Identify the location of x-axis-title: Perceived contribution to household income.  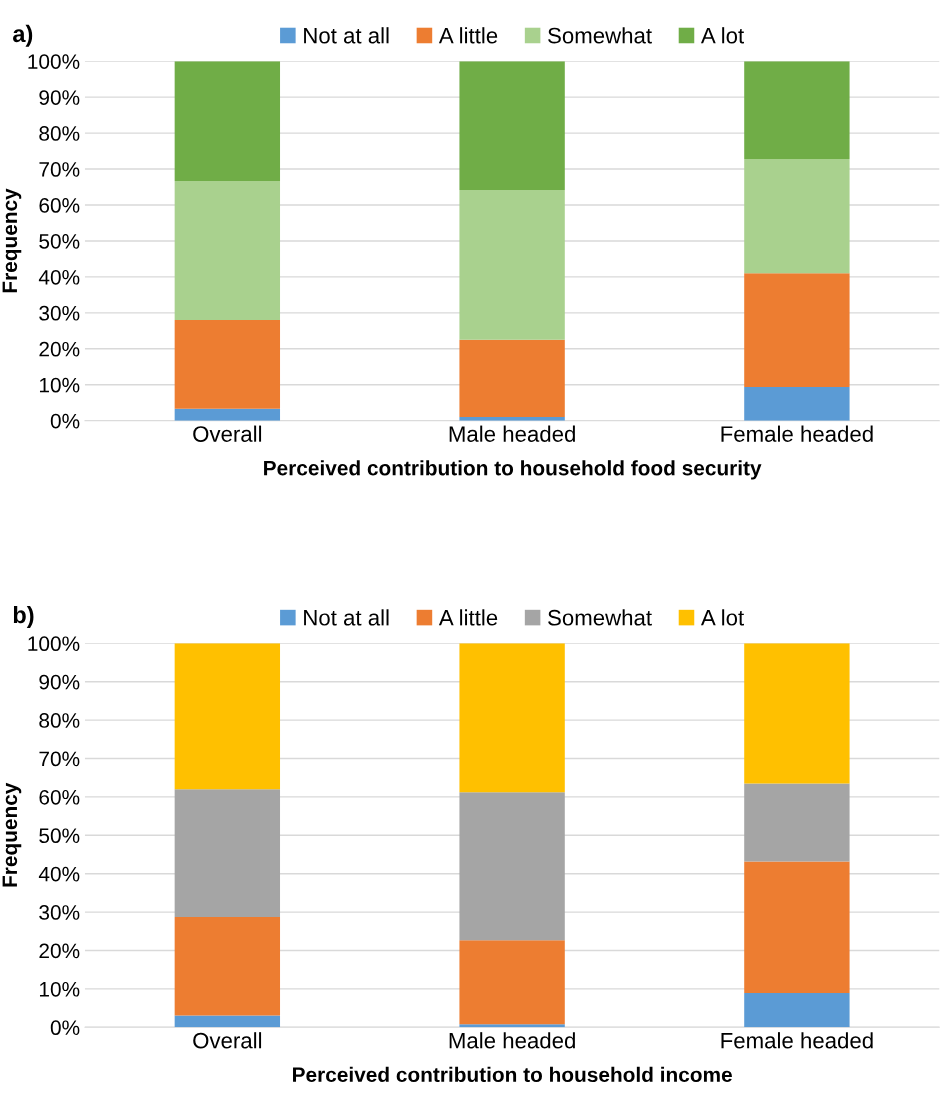
(512, 1074).